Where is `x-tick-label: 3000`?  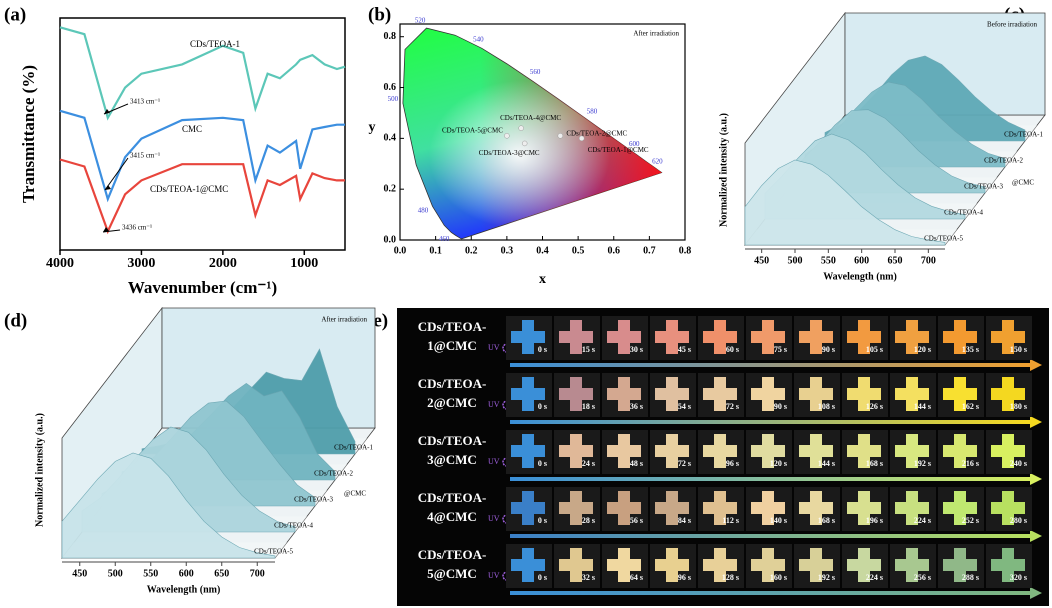
x-tick-label: 3000 is located at coordinates (141, 263).